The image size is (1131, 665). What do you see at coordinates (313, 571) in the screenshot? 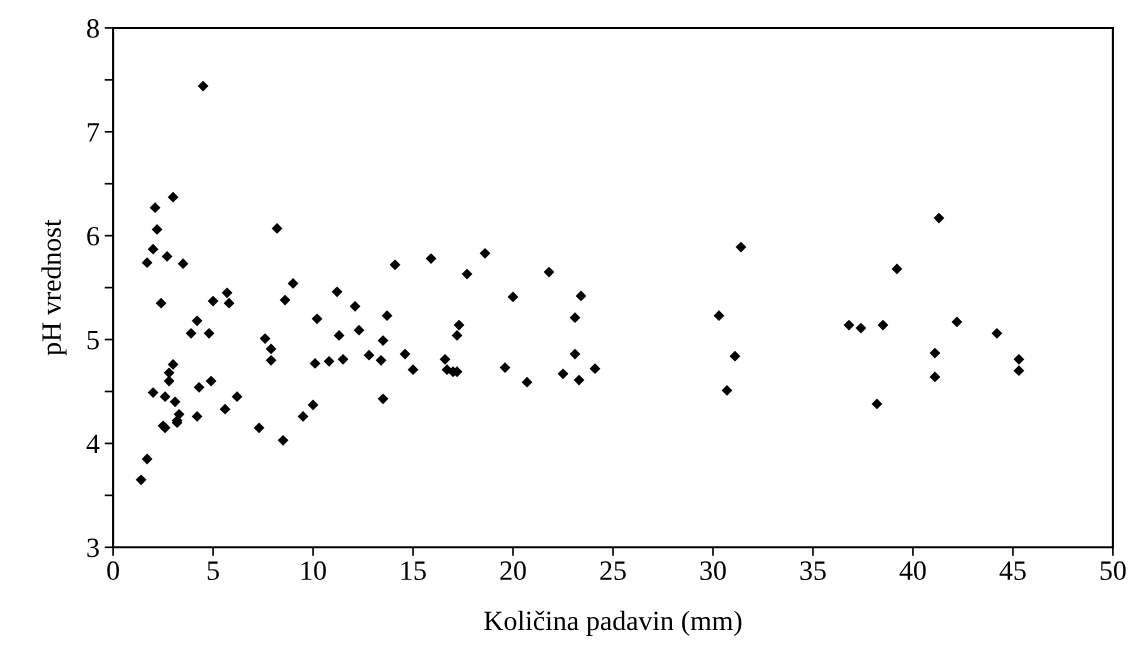
I see `x-tick-label: 10` at bounding box center [313, 571].